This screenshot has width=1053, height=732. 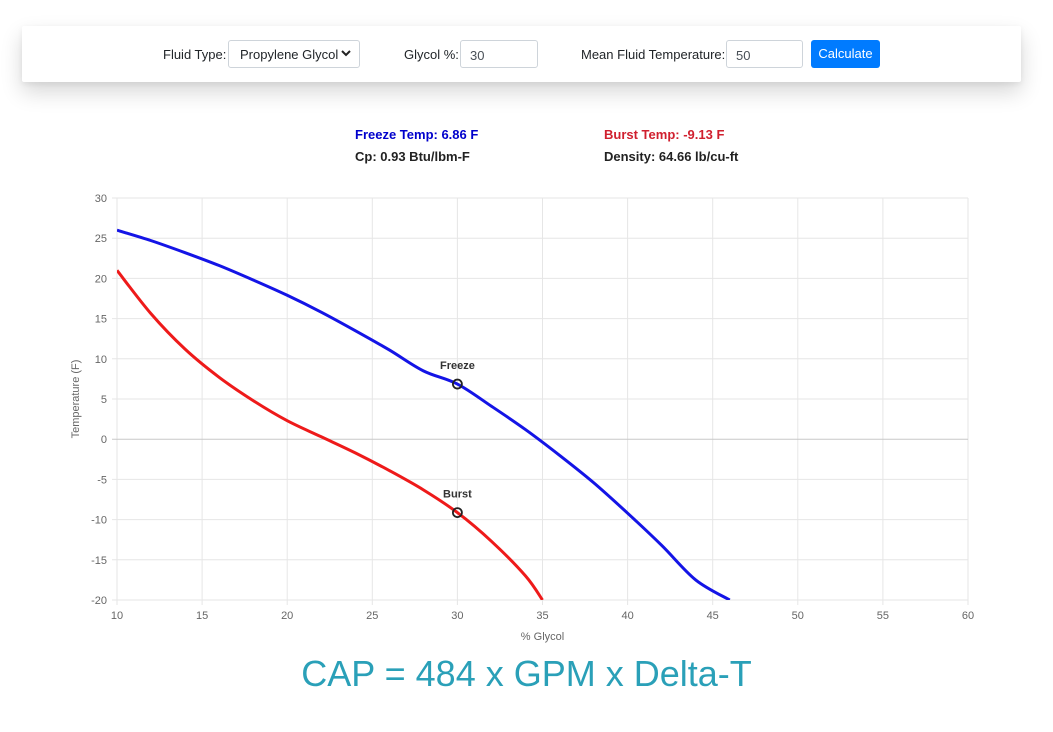 What do you see at coordinates (883, 616) in the screenshot?
I see `x-tick-label: 55` at bounding box center [883, 616].